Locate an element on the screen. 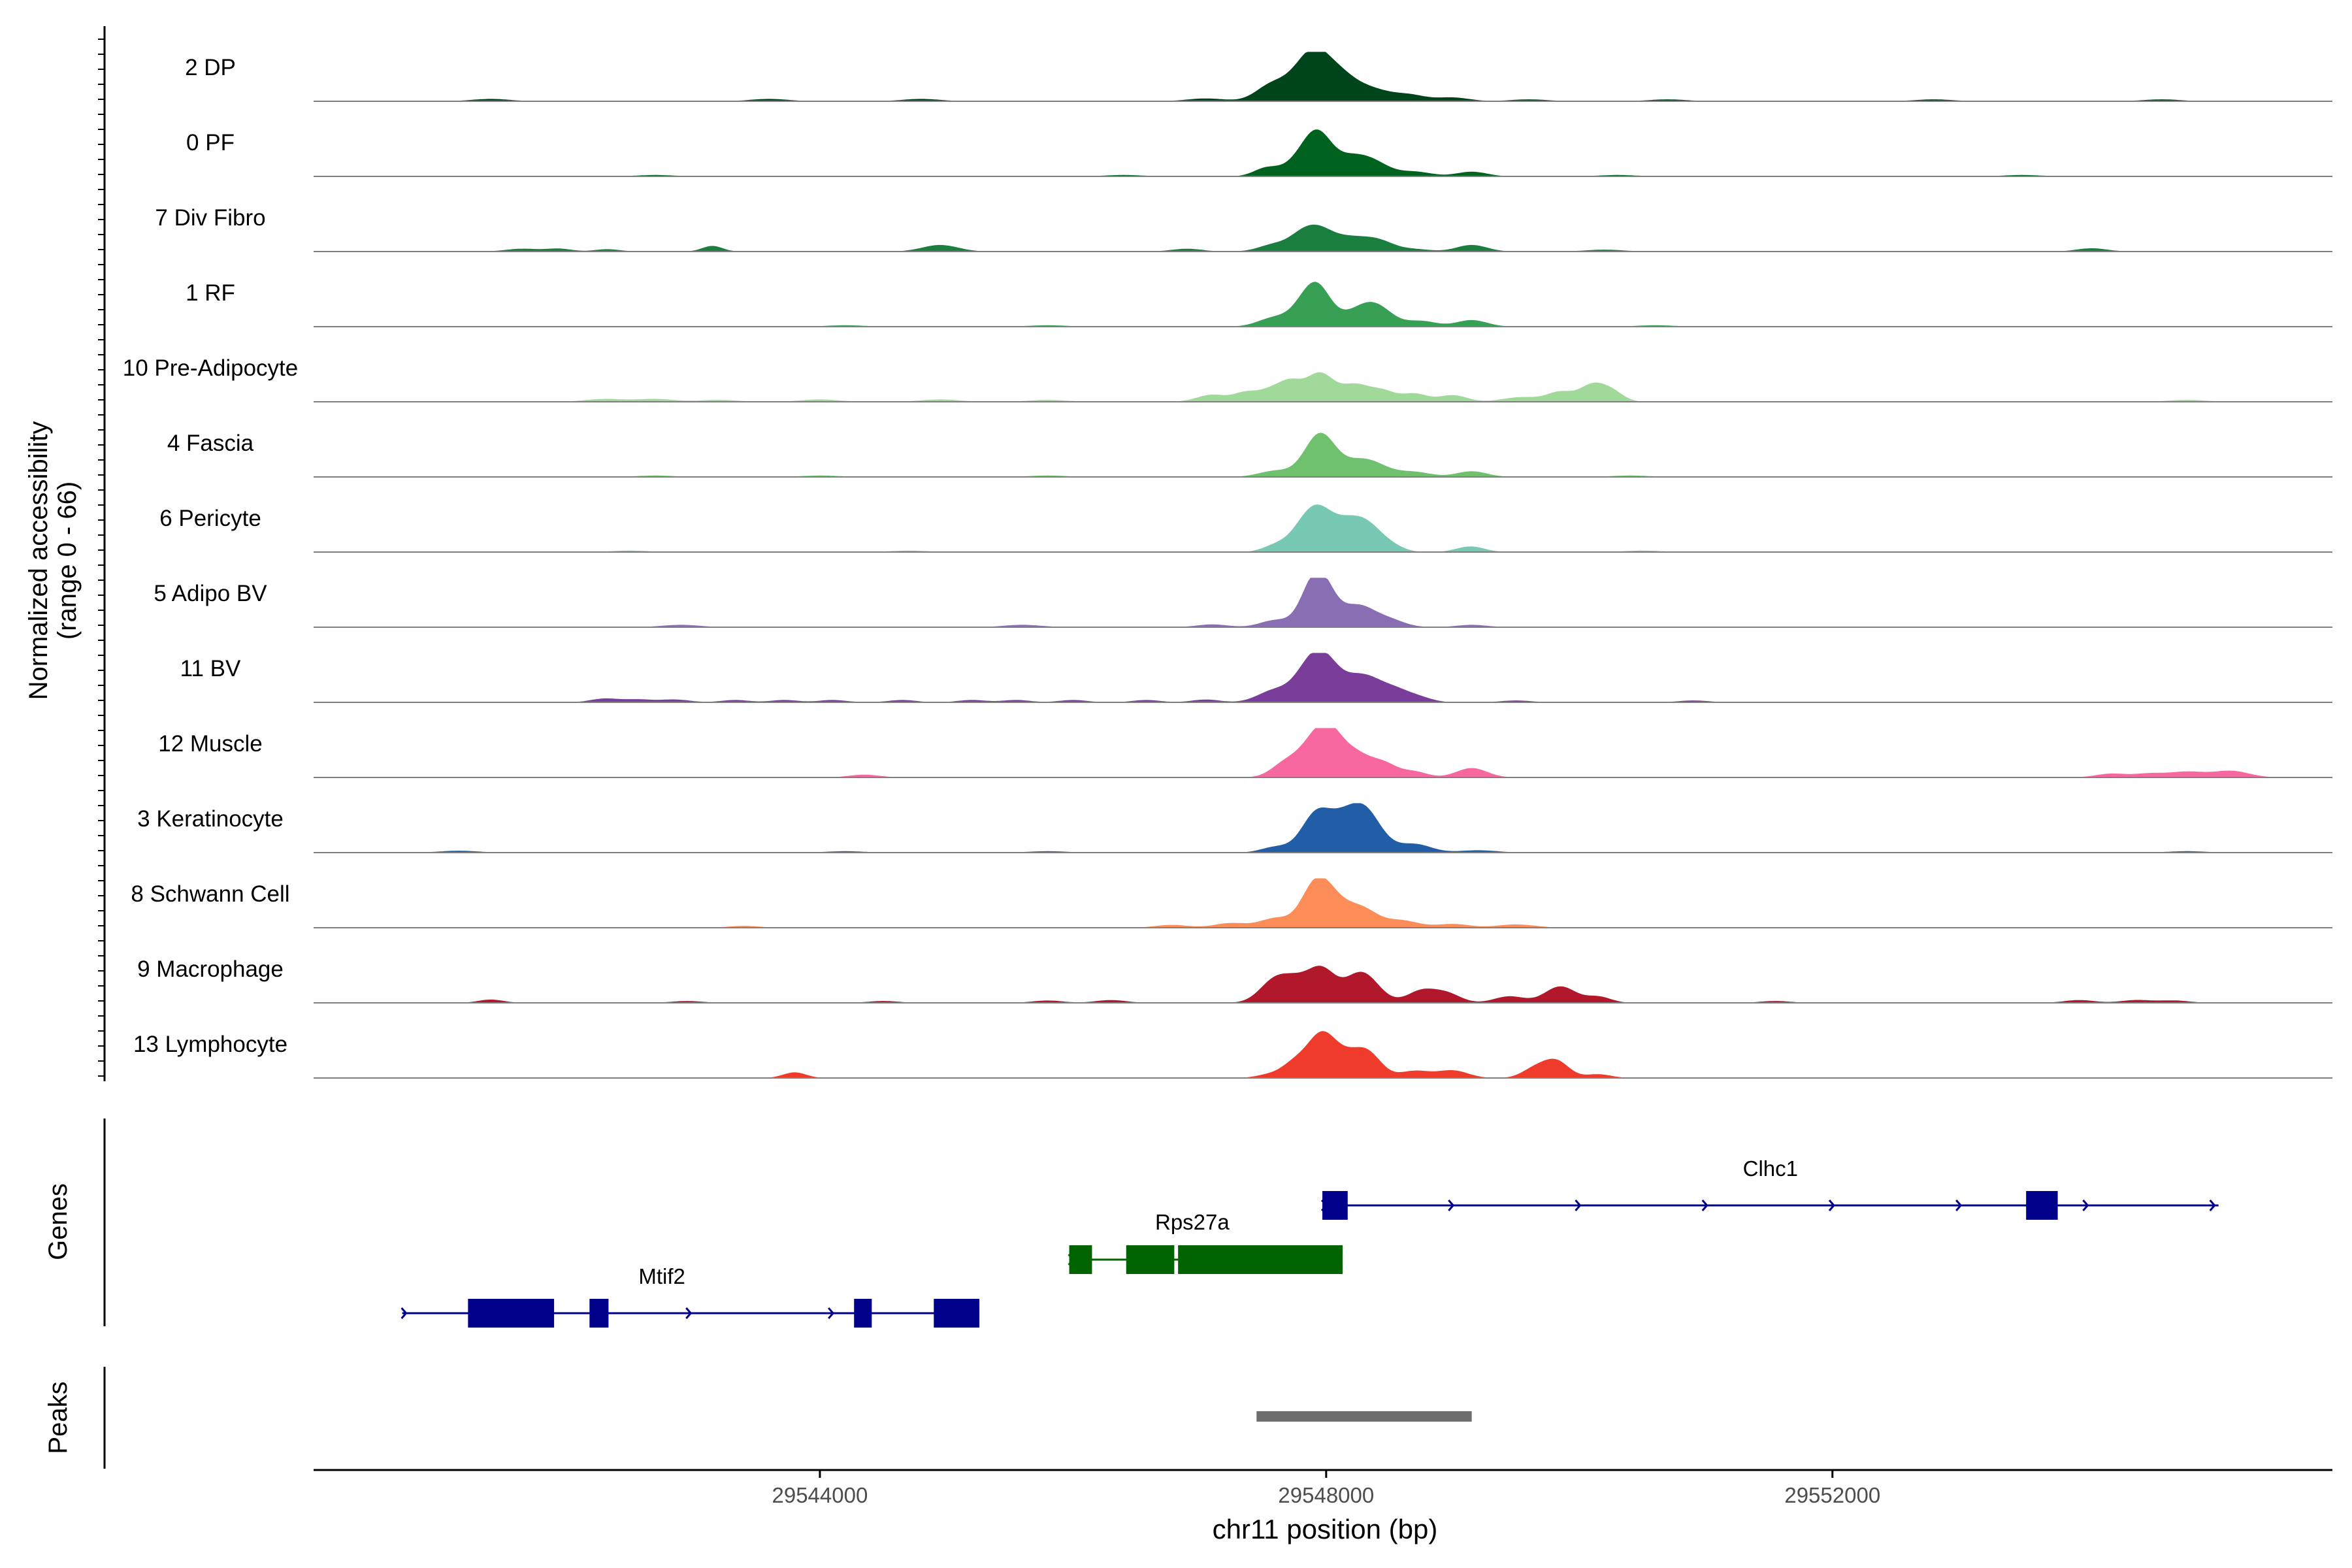 Image resolution: width=2352 pixels, height=1568 pixels. track-label: 0 PF is located at coordinates (210, 142).